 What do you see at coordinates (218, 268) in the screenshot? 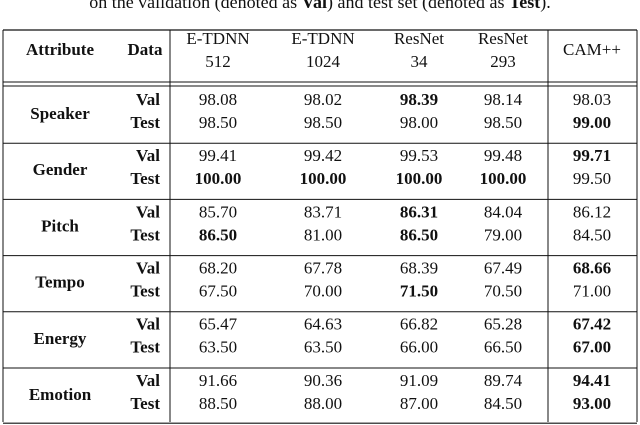
I see `value-cell: 68.20` at bounding box center [218, 268].